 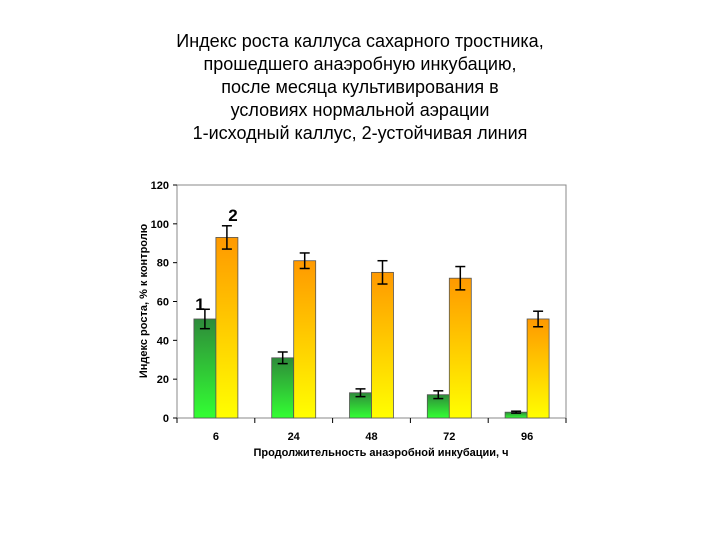 I want to click on series-2-label: 2, so click(x=232, y=215).